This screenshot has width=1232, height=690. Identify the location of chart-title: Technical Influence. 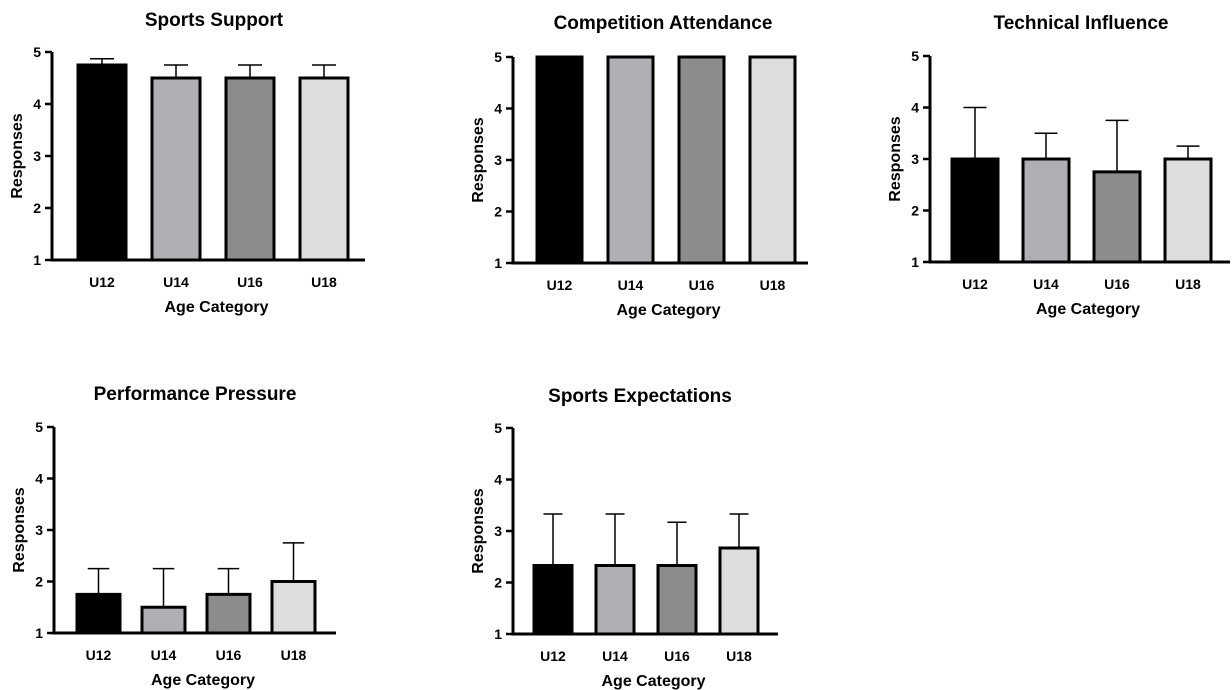
(1081, 23).